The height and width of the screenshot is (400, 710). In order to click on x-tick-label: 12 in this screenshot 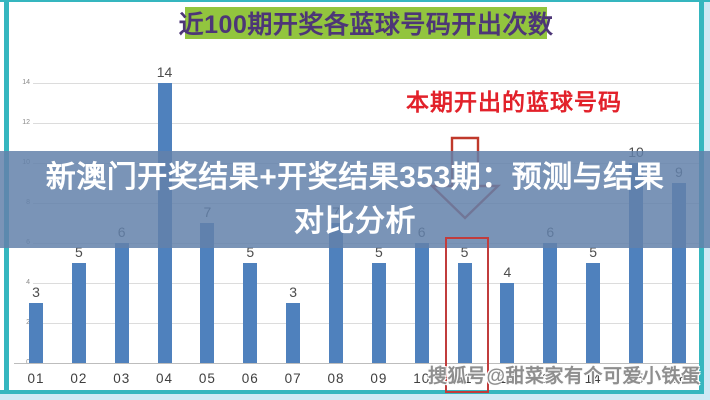, I will do `click(507, 378)`.